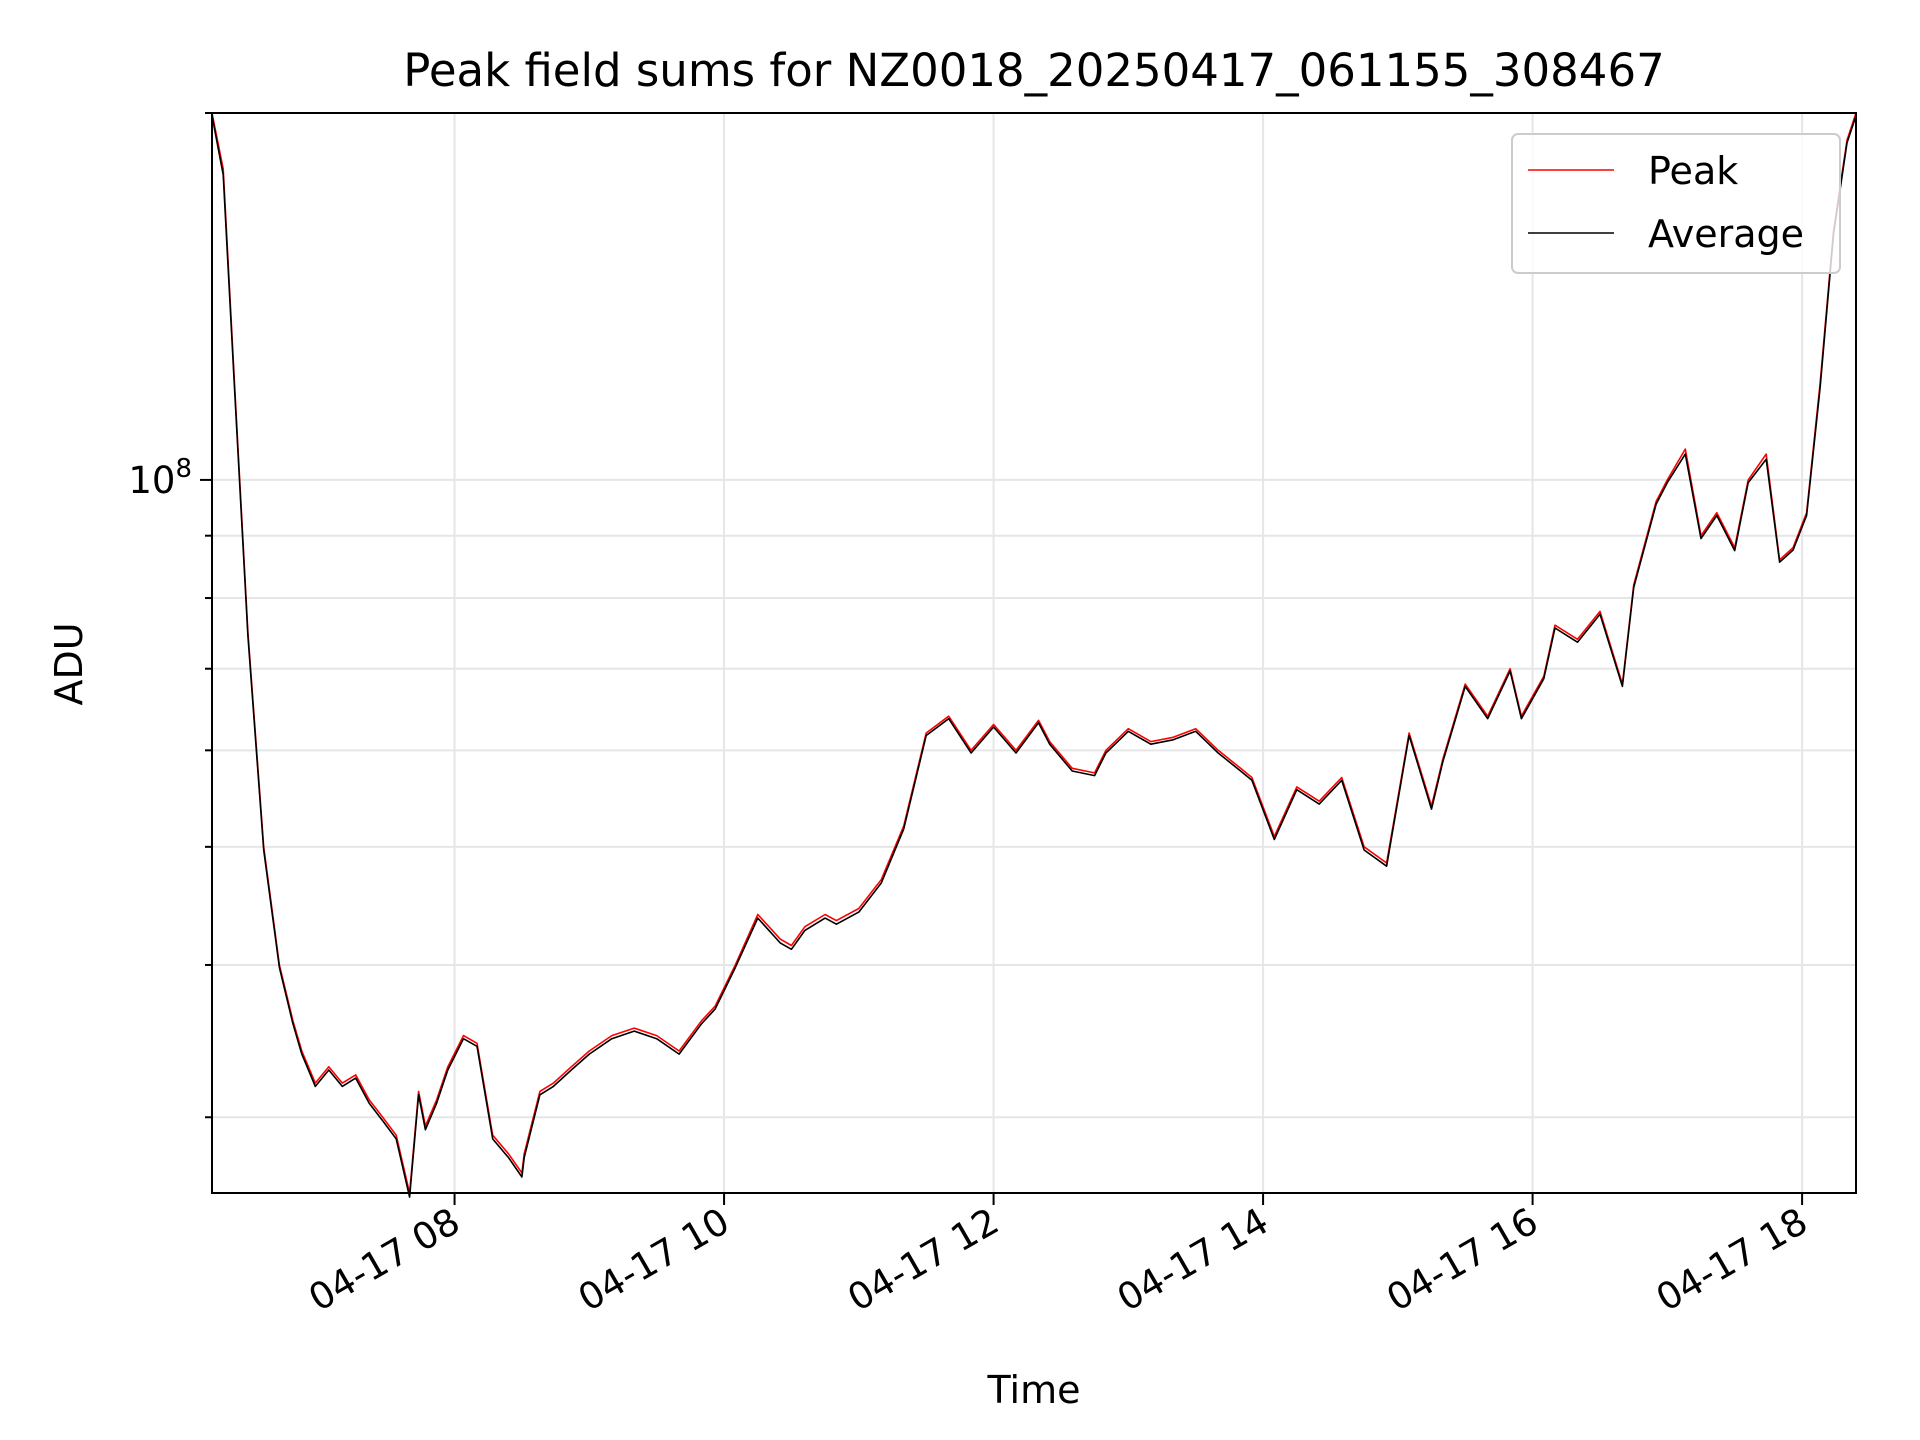 This screenshot has width=1920, height=1440. What do you see at coordinates (1726, 234) in the screenshot?
I see `legend-label-average: Average` at bounding box center [1726, 234].